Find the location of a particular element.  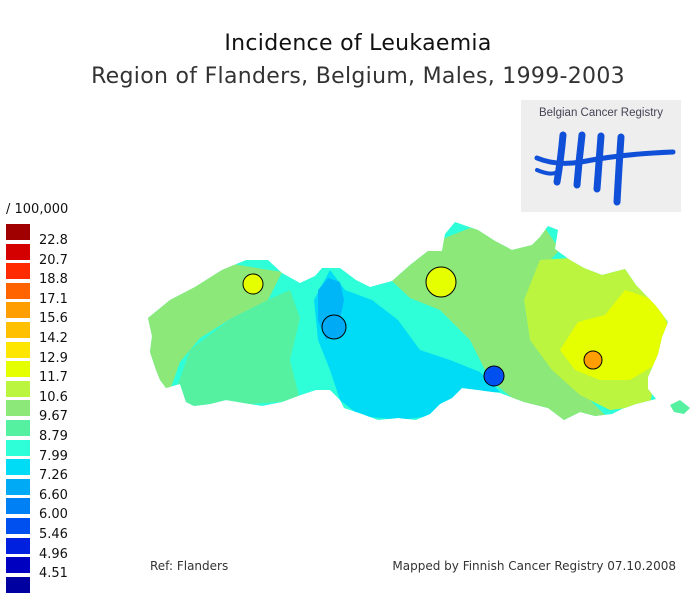

marker-north is located at coordinates (441, 282).